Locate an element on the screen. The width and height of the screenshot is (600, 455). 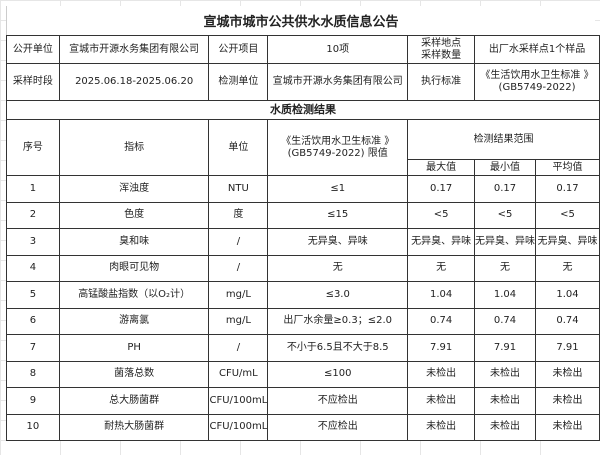
cell-indicator: 臭和味 is located at coordinates (134, 242).